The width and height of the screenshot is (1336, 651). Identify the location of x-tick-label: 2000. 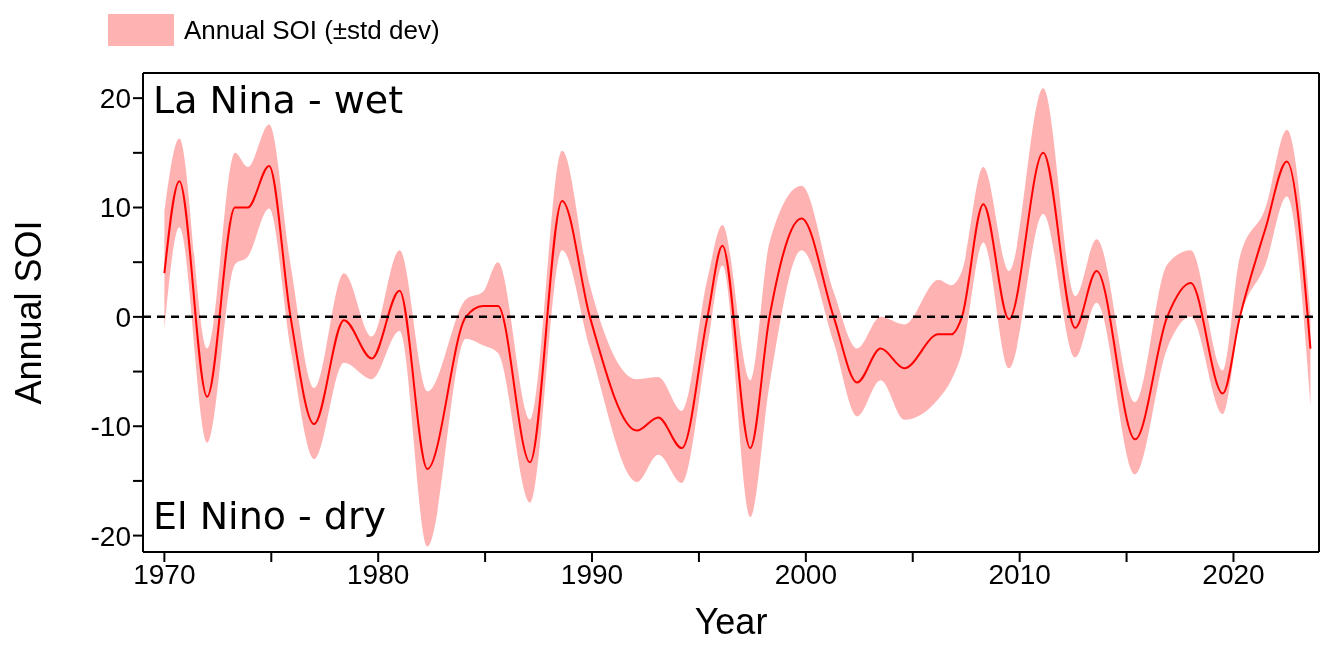
(805, 574).